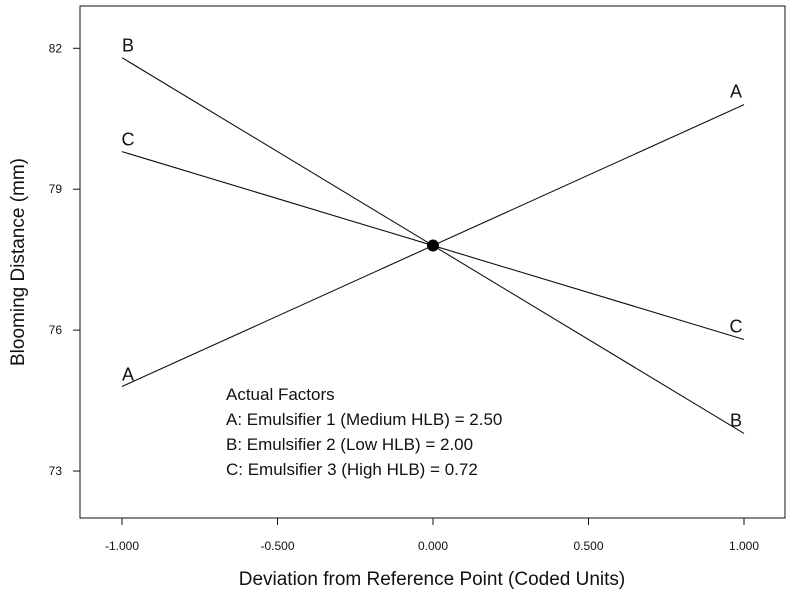 The width and height of the screenshot is (793, 601). What do you see at coordinates (128, 374) in the screenshot?
I see `series-label-a-left: A` at bounding box center [128, 374].